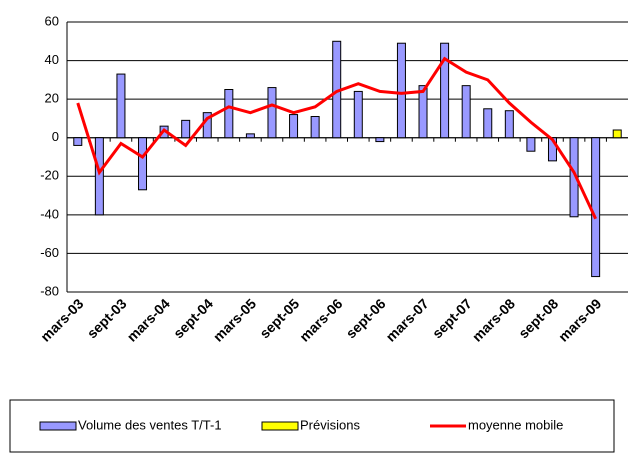 This screenshot has height=464, width=629. I want to click on x-tick-label: sept-07, so click(452, 318).